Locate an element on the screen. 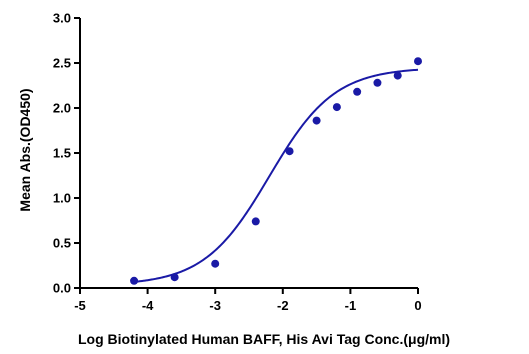  x-tick-label: -5 is located at coordinates (80, 305).